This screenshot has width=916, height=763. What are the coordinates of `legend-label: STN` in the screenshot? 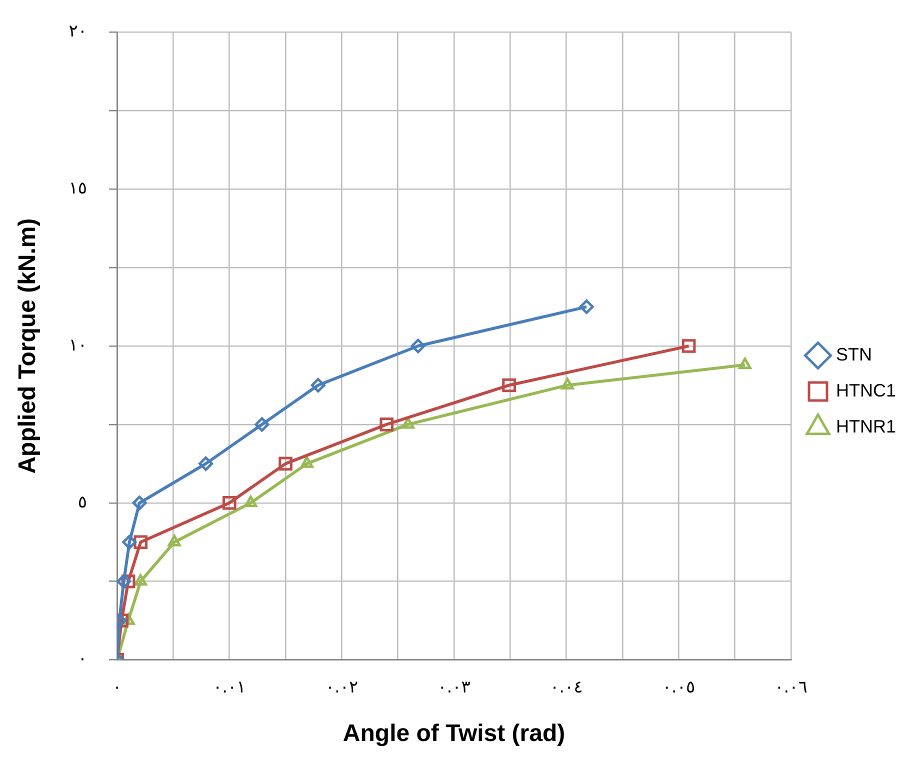 It's located at (854, 354).